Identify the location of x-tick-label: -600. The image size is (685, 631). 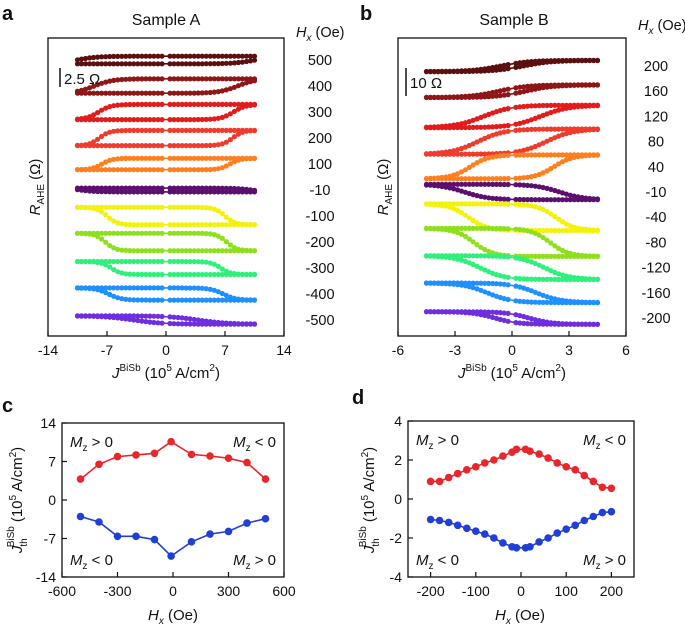
(62, 591).